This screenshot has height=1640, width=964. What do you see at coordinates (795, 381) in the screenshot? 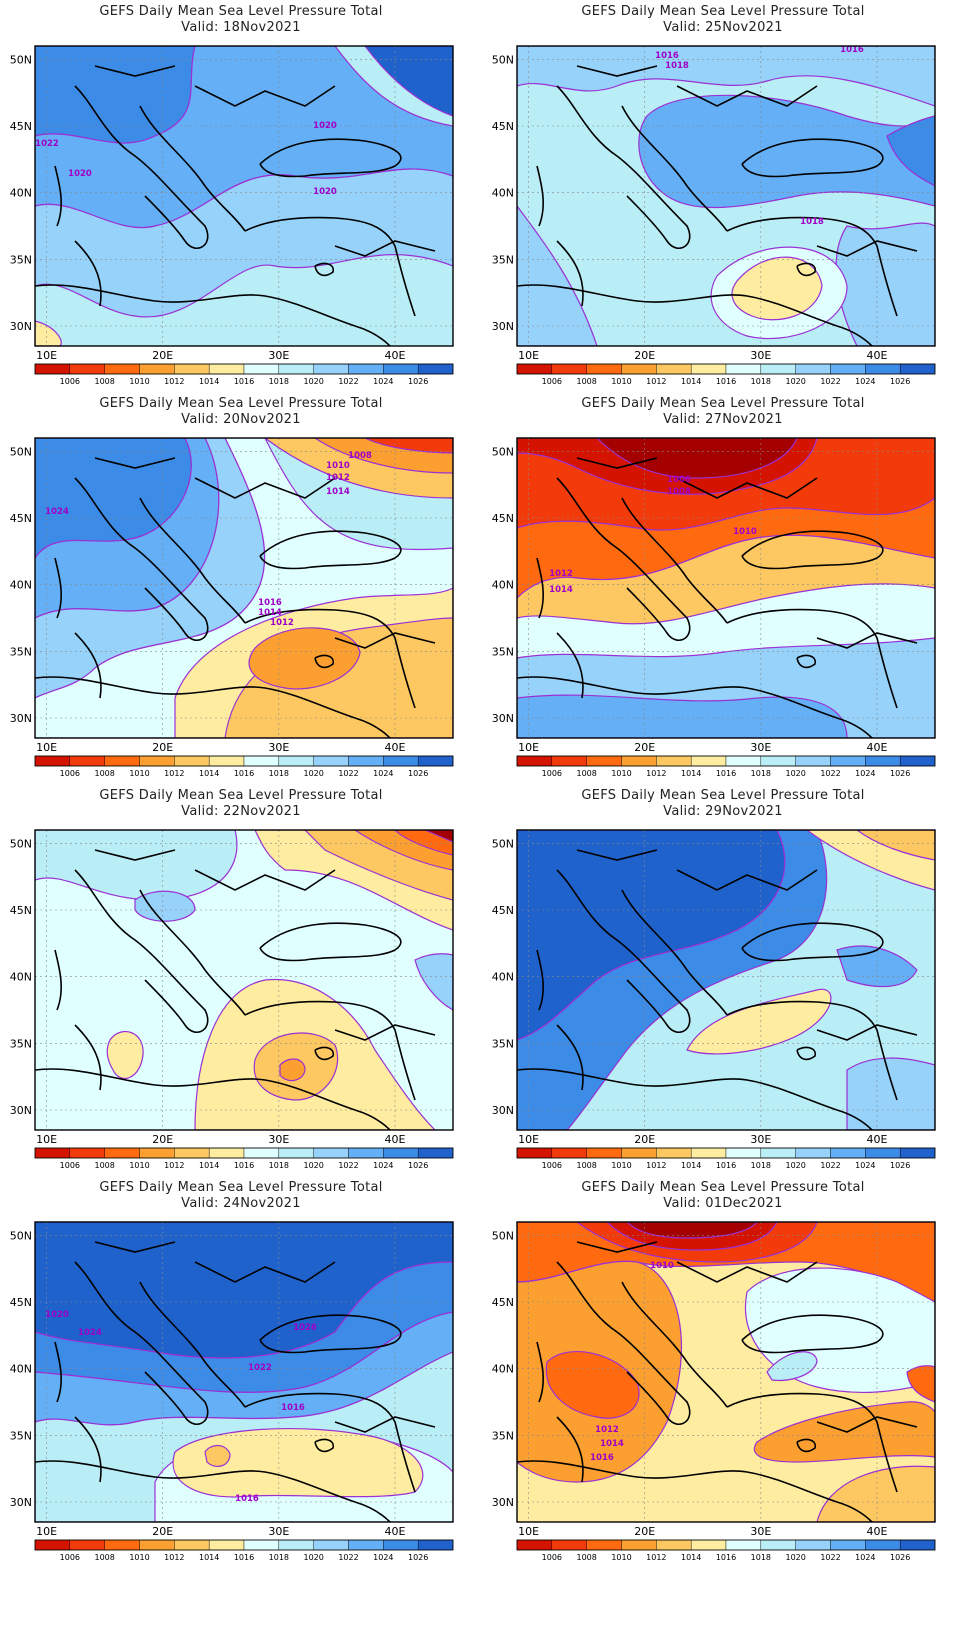
I see `colorbar-label: 1020` at bounding box center [795, 381].